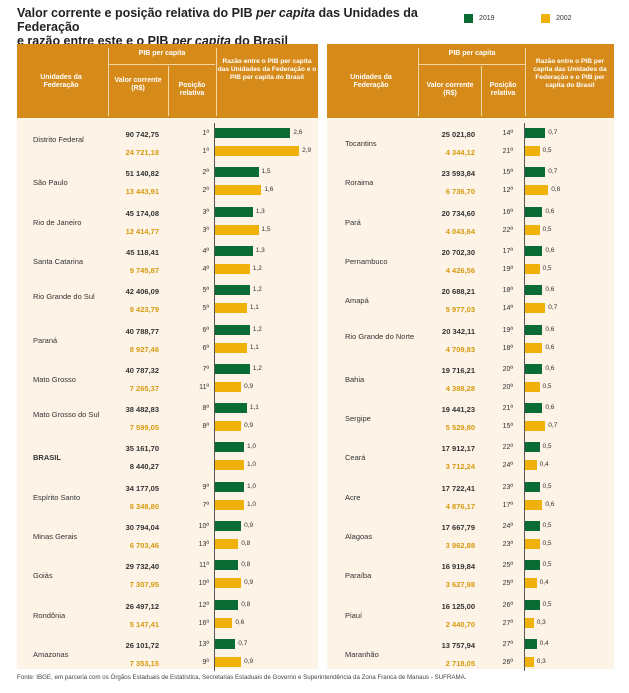  What do you see at coordinates (205, 251) in the screenshot?
I see `position-2019: 4ª` at bounding box center [205, 251].